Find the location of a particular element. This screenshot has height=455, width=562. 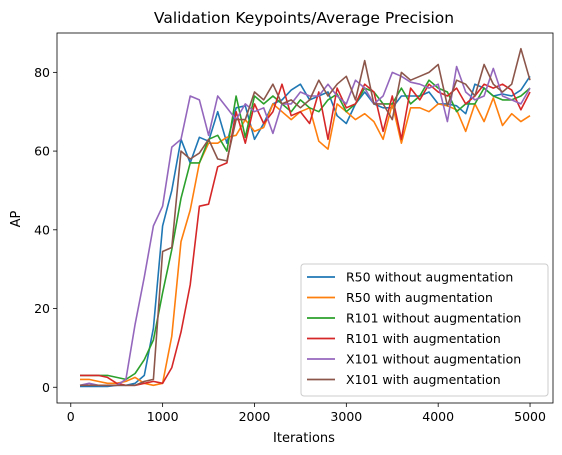

legend-label: X101 with augmentation is located at coordinates (423, 379).